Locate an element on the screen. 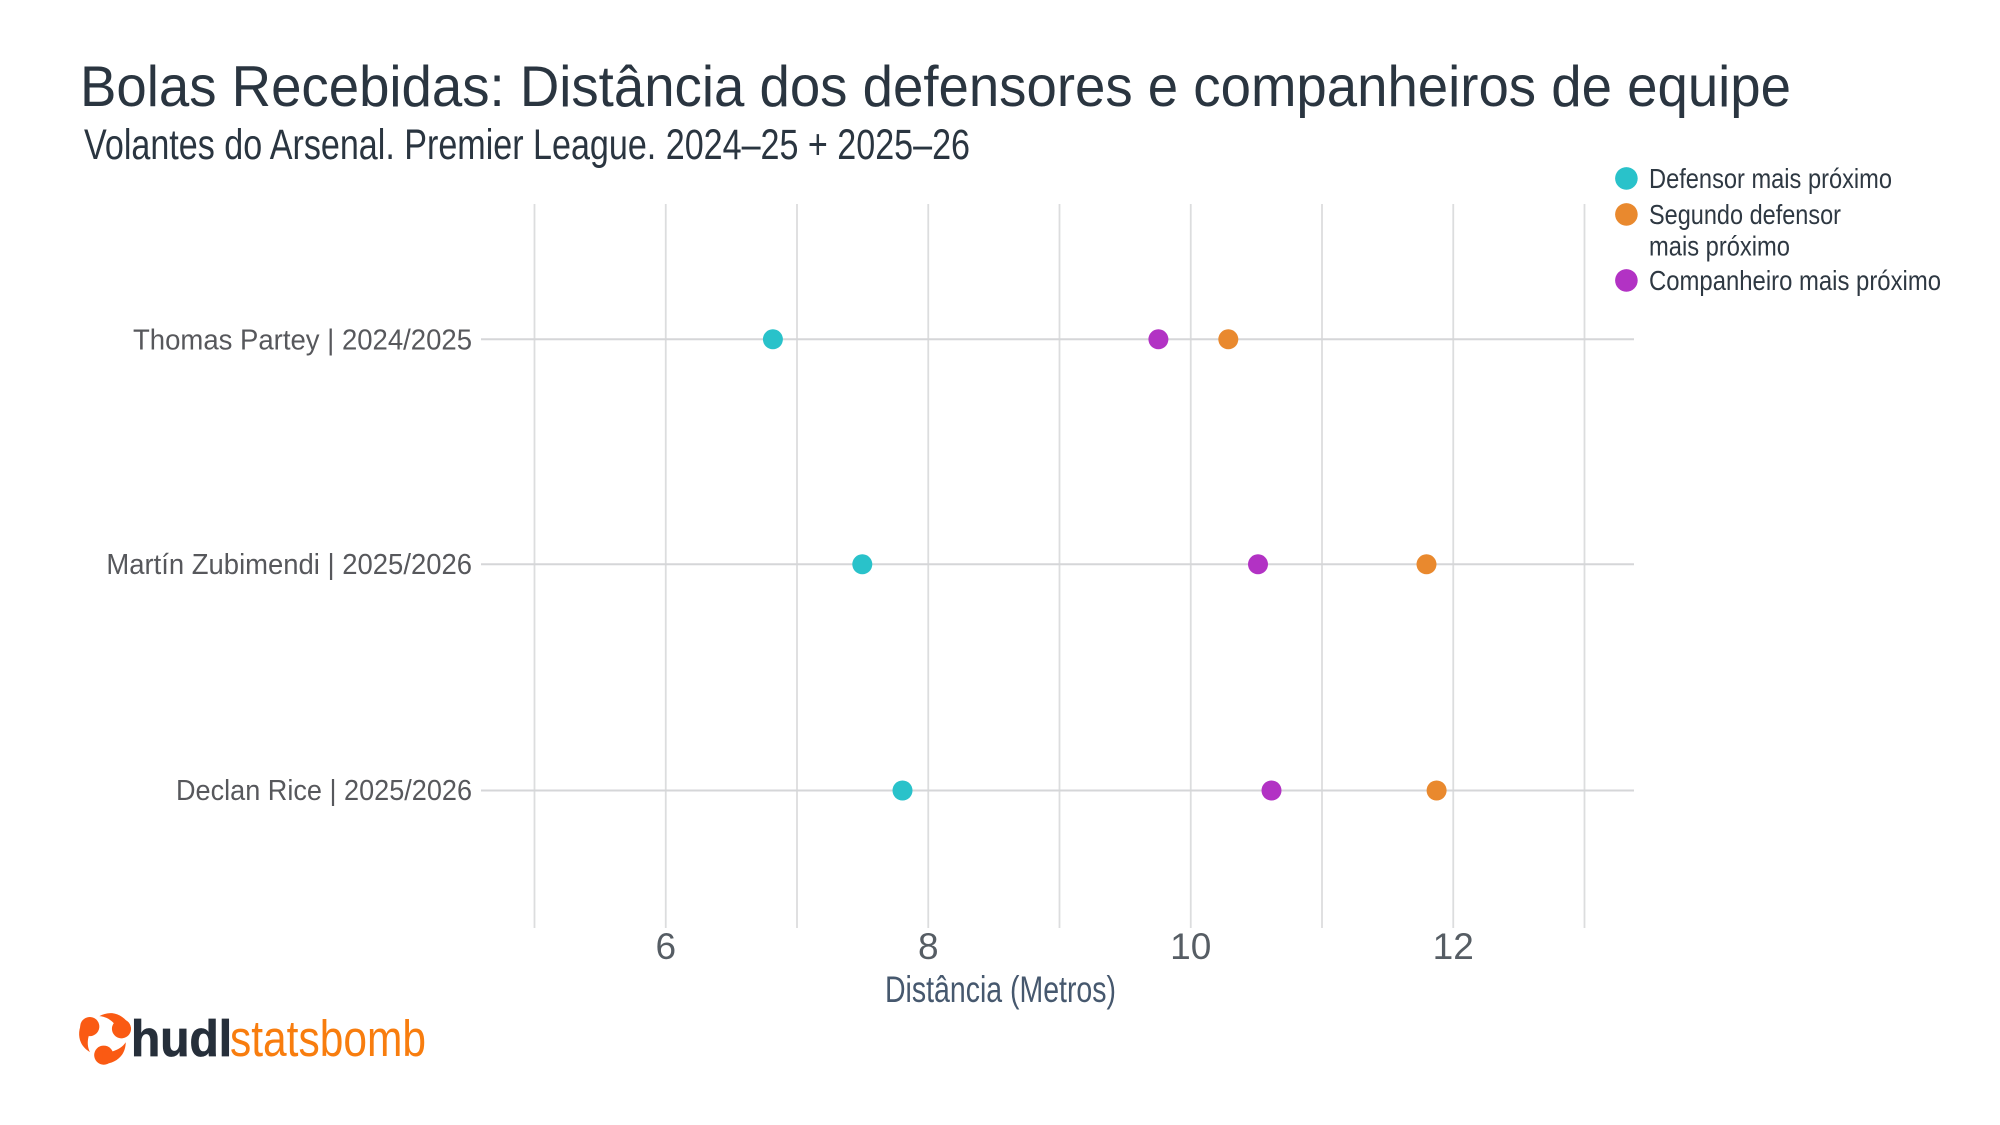  svg-text: mais próximo is located at coordinates (1719, 246).